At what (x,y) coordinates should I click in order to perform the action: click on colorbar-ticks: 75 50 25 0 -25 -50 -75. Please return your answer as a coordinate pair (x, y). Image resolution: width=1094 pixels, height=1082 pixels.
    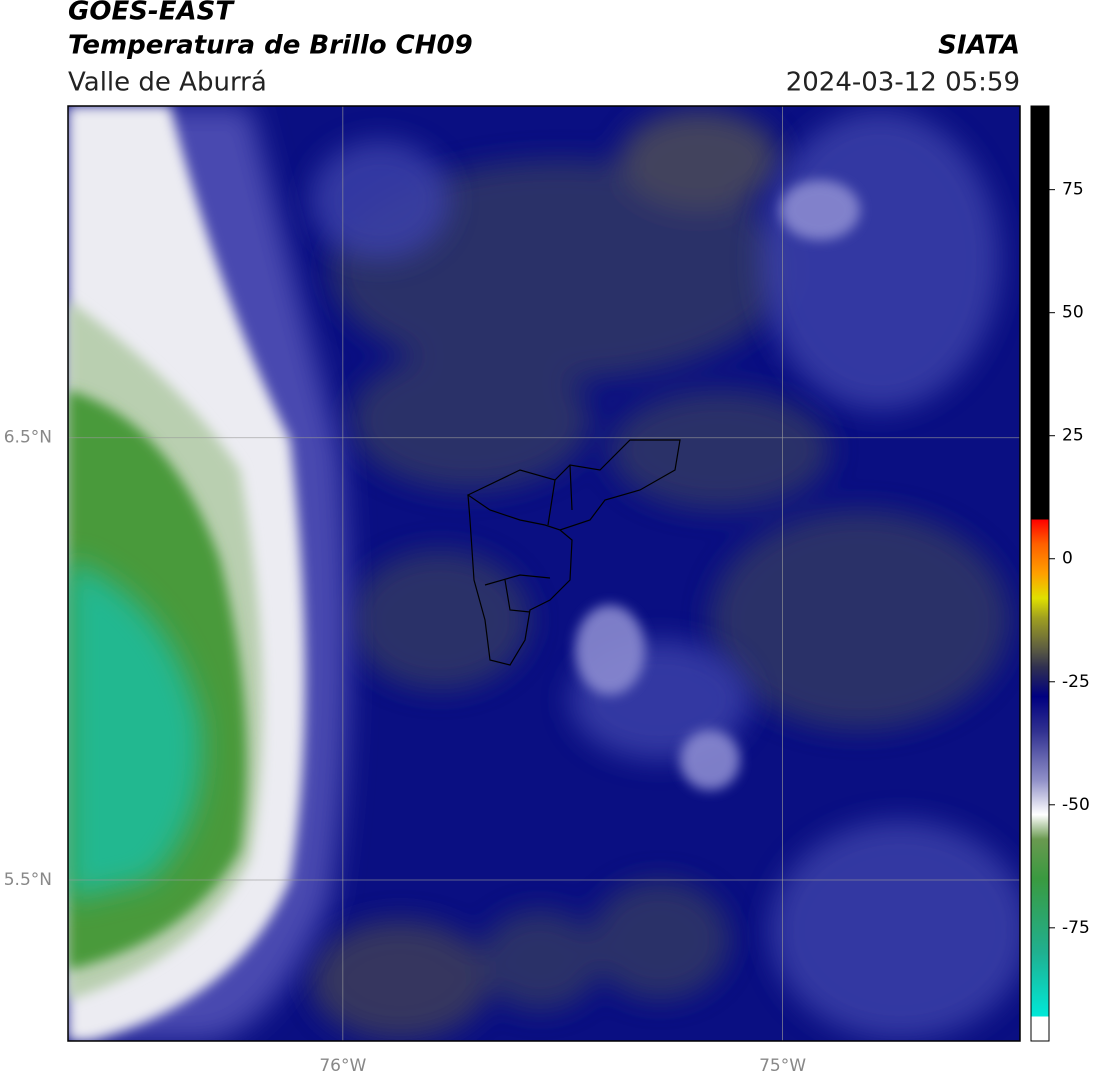
    Looking at the image, I should click on (1069, 559).